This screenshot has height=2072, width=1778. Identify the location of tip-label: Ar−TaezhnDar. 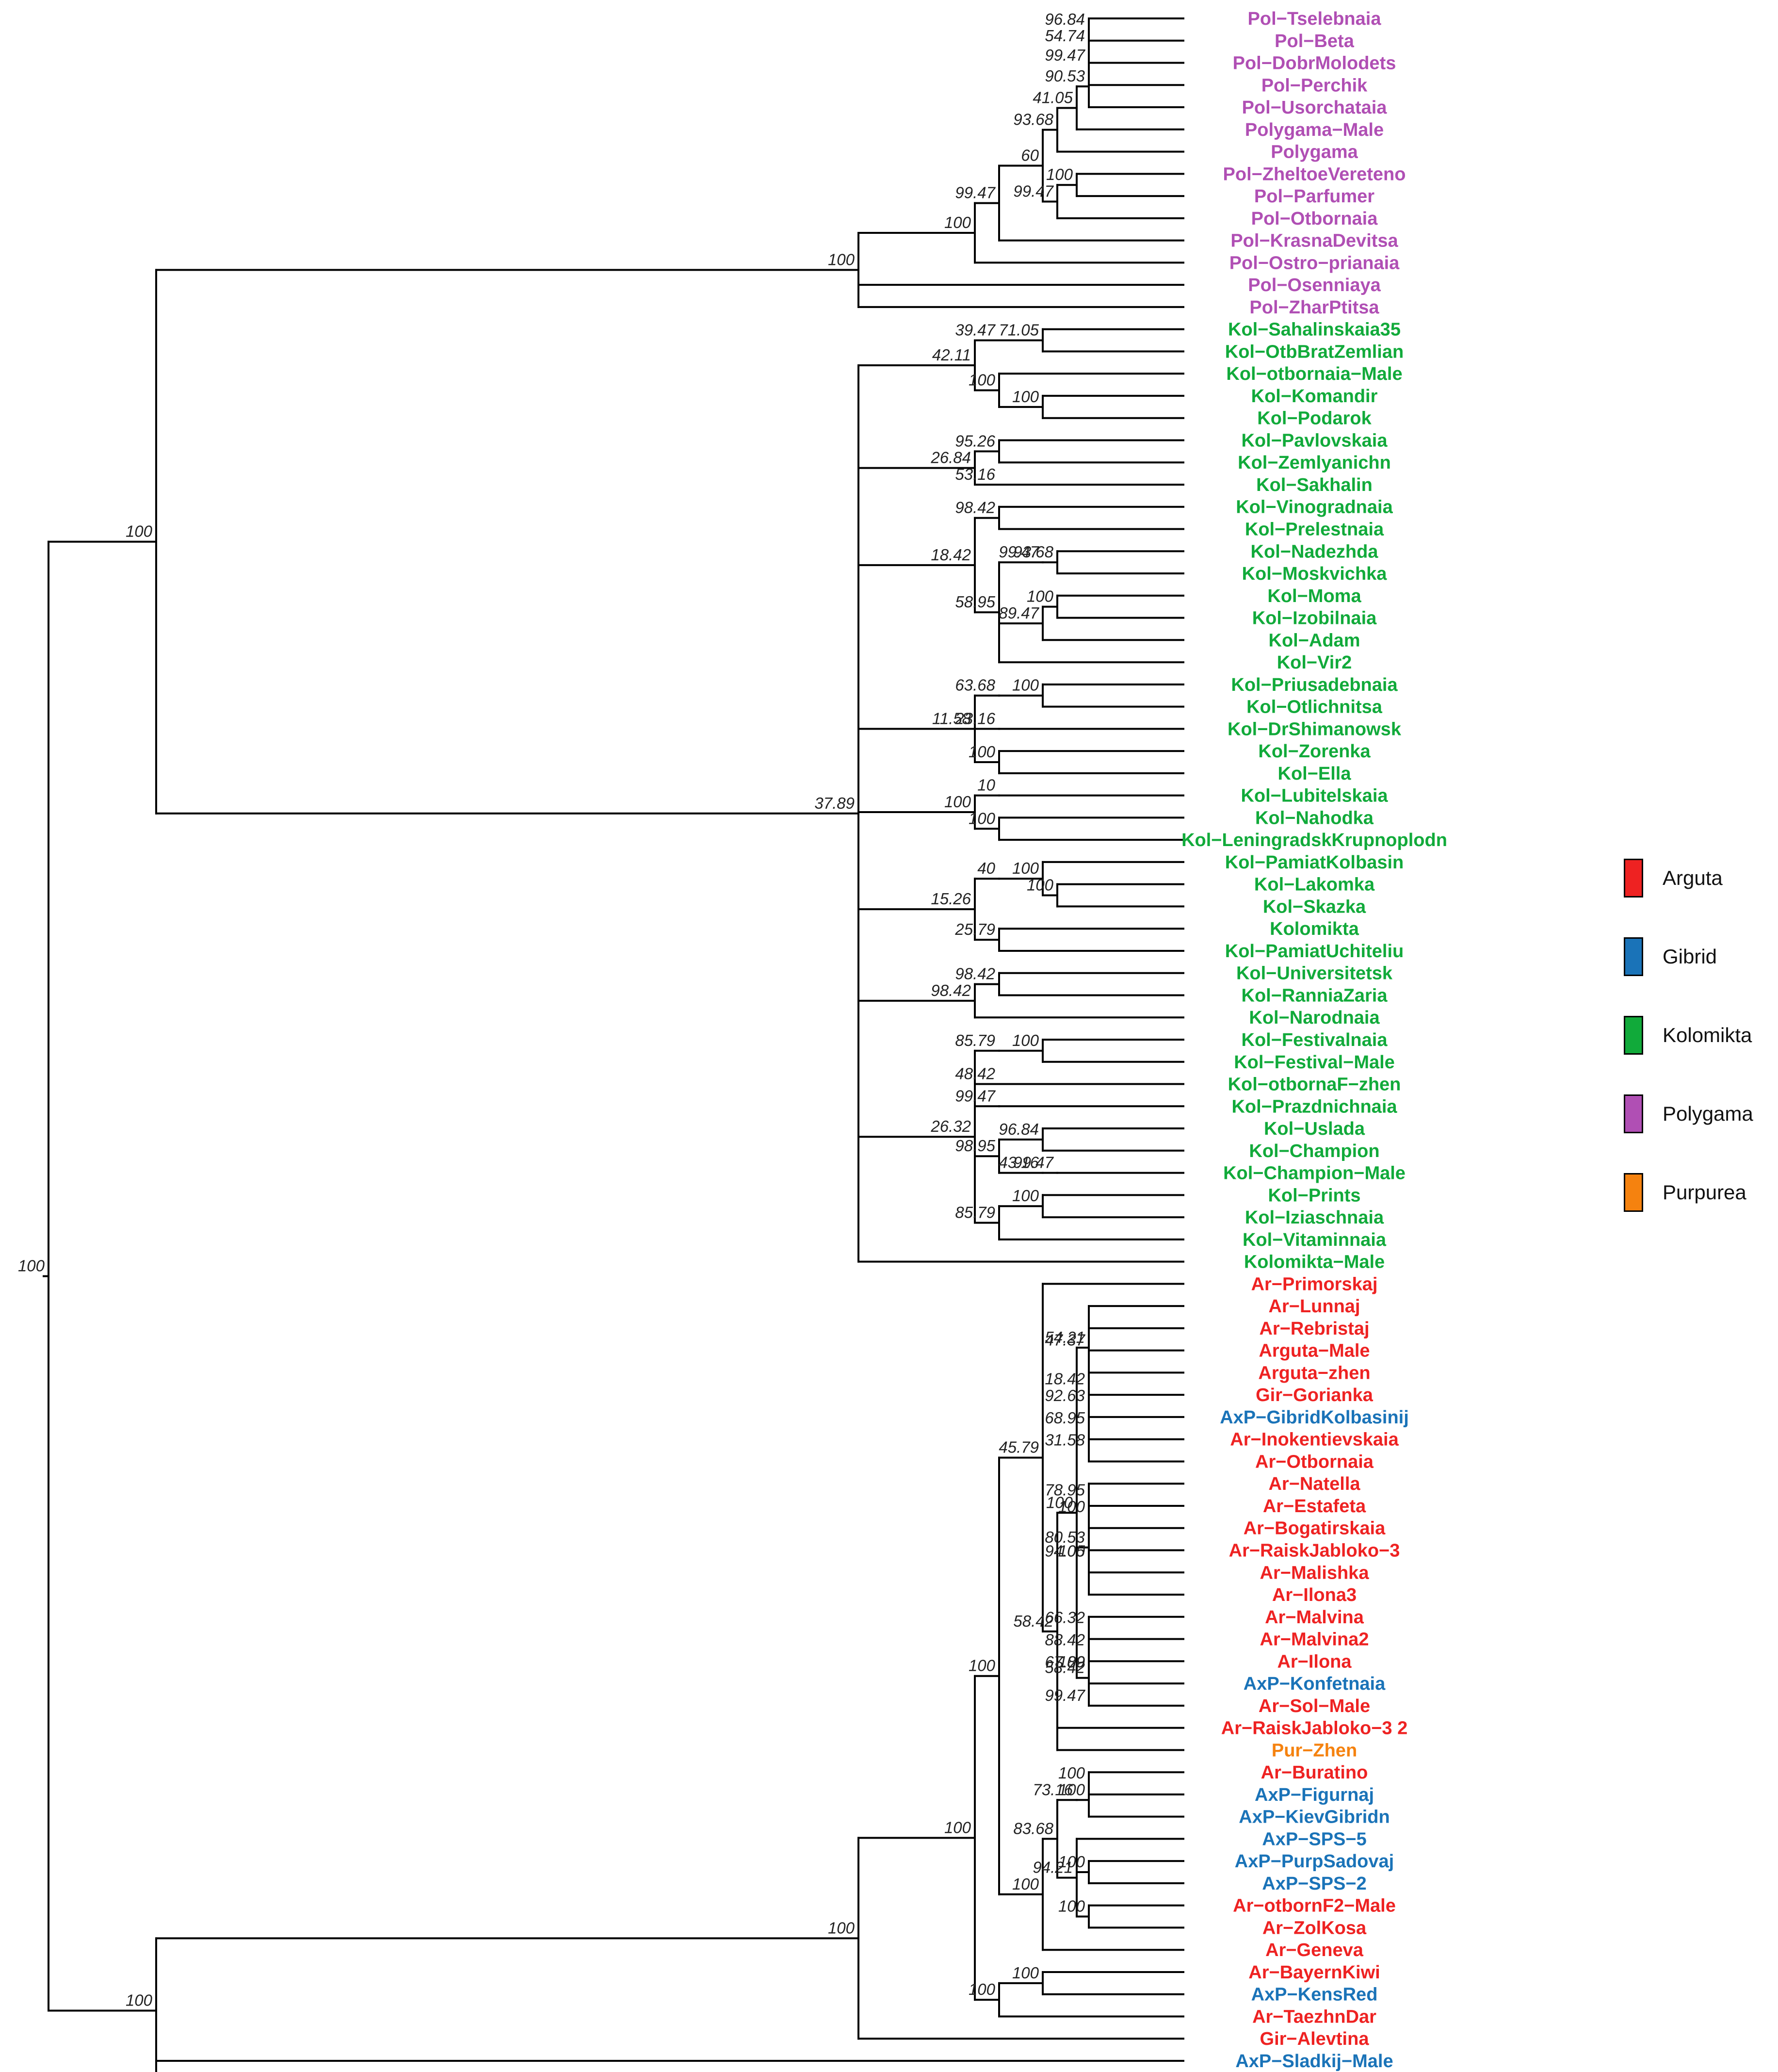
(1314, 2017).